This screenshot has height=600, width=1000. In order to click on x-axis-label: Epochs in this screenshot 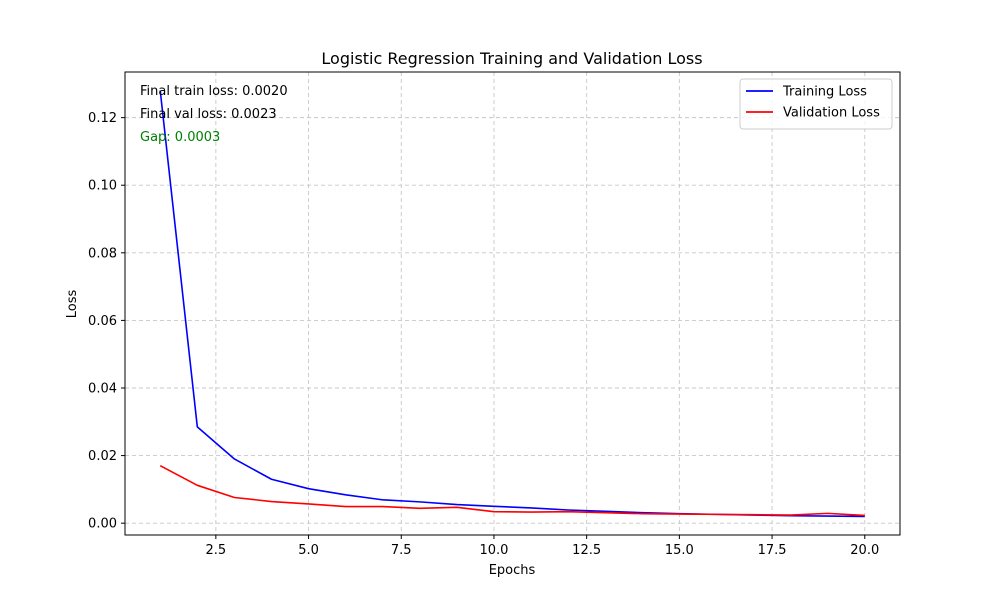, I will do `click(512, 570)`.